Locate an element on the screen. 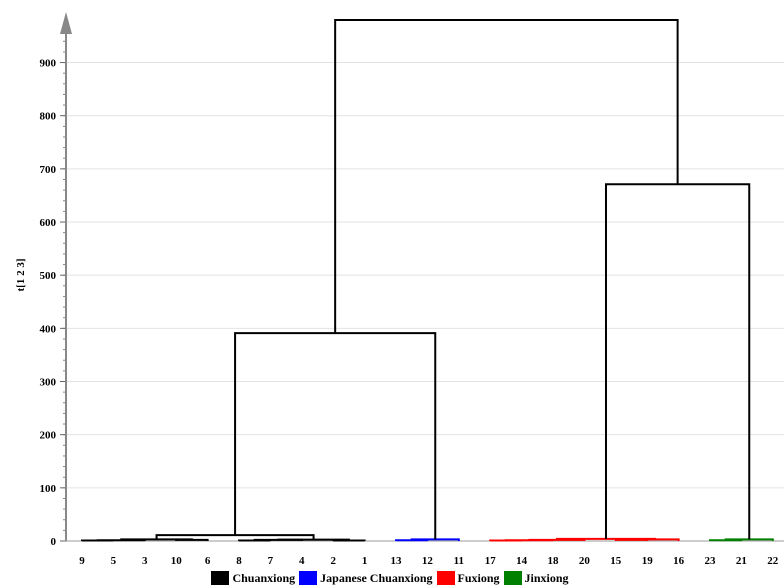  x-tick-label-2: 2 is located at coordinates (333, 561).